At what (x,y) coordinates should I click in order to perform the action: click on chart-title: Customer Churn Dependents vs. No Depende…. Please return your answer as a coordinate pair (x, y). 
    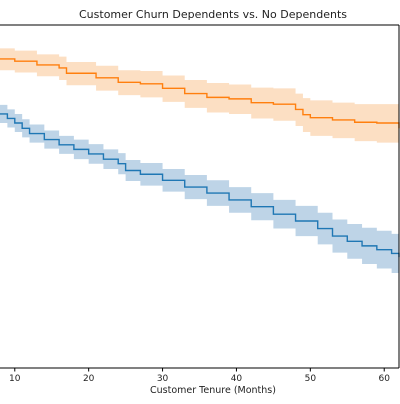
    Looking at the image, I should click on (213, 14).